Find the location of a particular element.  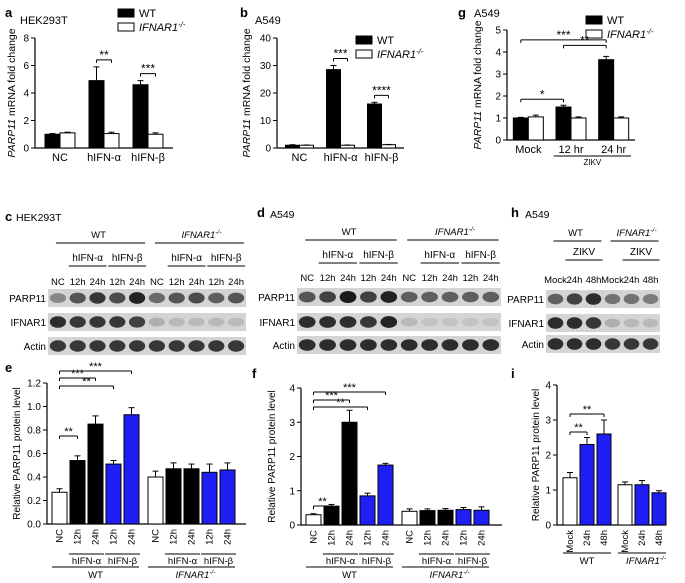

blot-row-label-c: Actin is located at coordinates (35, 347).